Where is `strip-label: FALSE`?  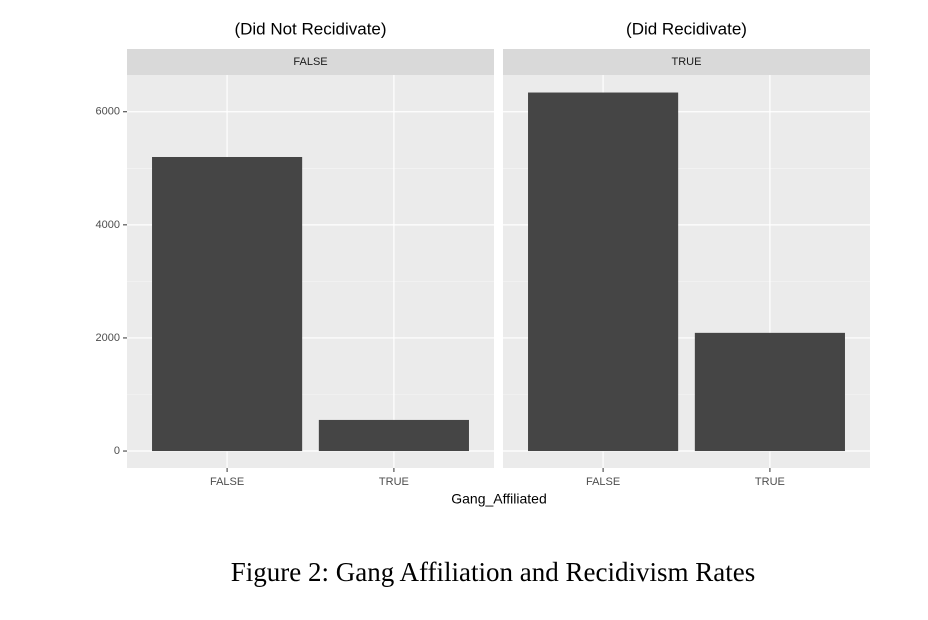
strip-label: FALSE is located at coordinates (310, 62).